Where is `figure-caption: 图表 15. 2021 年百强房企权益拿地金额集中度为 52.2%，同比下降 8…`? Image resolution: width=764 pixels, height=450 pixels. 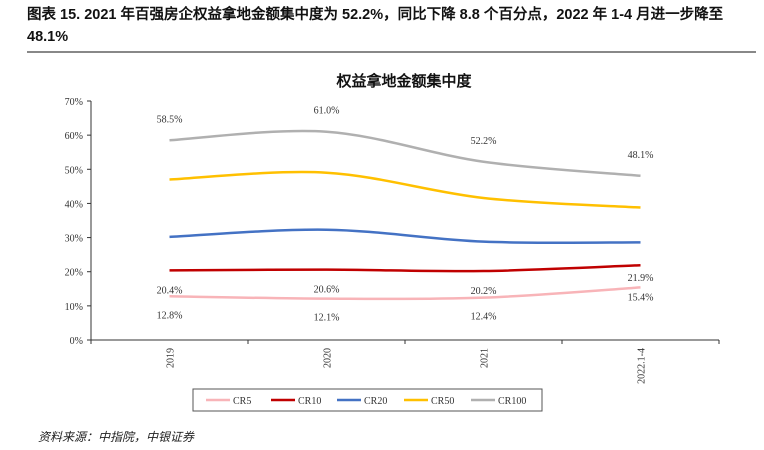 figure-caption: 图表 15. 2021 年百强房企权益拿地金额集中度为 52.2%，同比下降 8… is located at coordinates (375, 26).